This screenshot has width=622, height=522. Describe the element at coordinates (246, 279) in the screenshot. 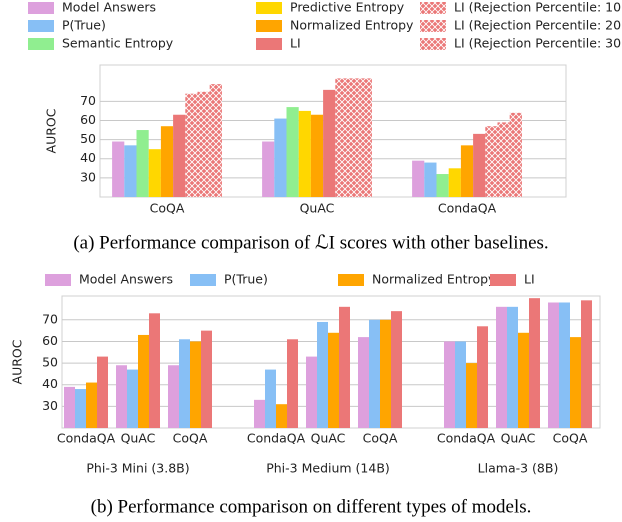

I see `legend-label: P(True)` at that location.